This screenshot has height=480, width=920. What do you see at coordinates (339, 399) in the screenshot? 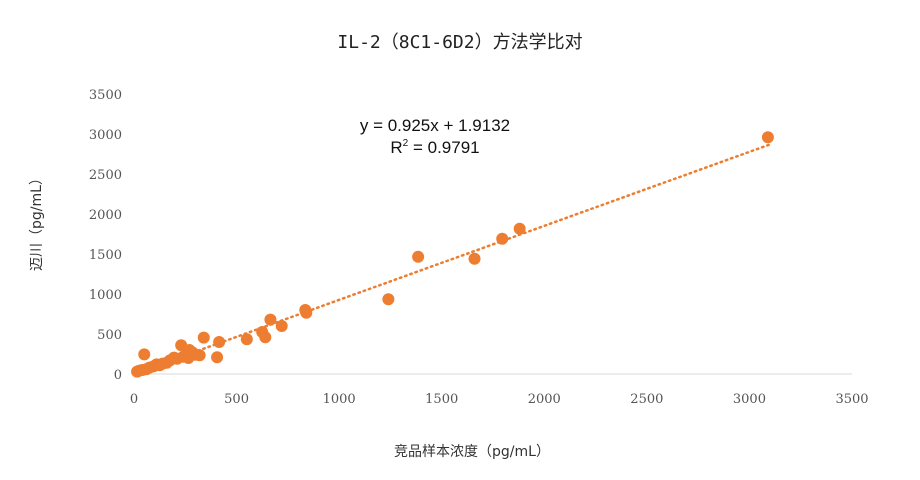
I see `x-tick-label: 1000` at bounding box center [339, 399].